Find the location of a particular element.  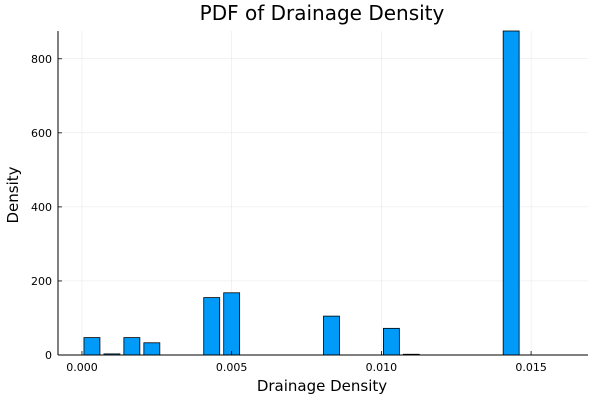

x-tick-label: 0.010 is located at coordinates (382, 367).